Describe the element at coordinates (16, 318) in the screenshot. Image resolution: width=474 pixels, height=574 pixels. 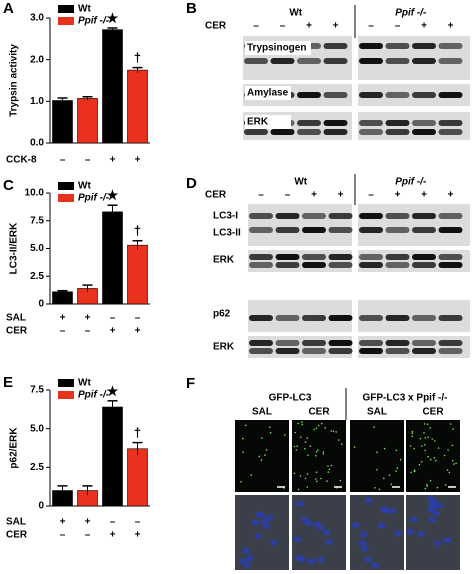
I see `treatment-label: SAL` at that location.